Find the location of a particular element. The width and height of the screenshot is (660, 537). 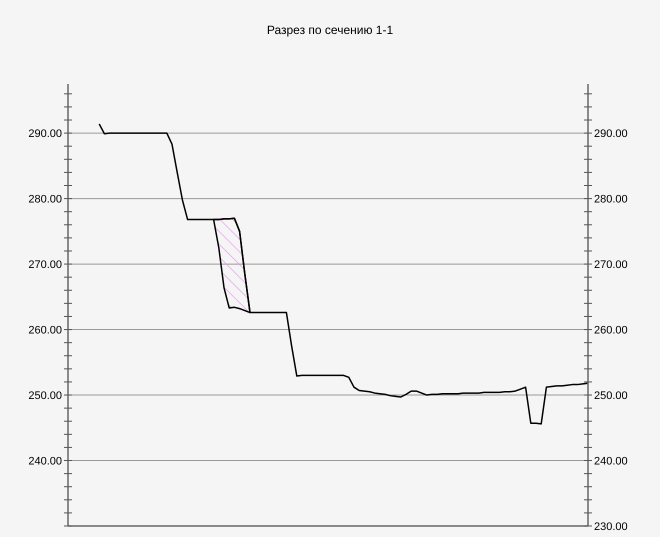

y2-tick-label: 260.00 is located at coordinates (611, 330).